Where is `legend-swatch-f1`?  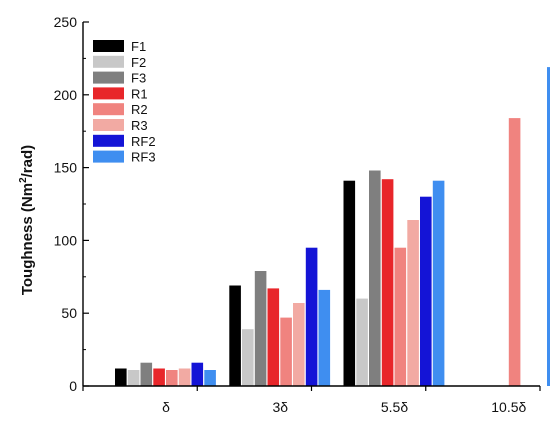 legend-swatch-f1 is located at coordinates (108, 46).